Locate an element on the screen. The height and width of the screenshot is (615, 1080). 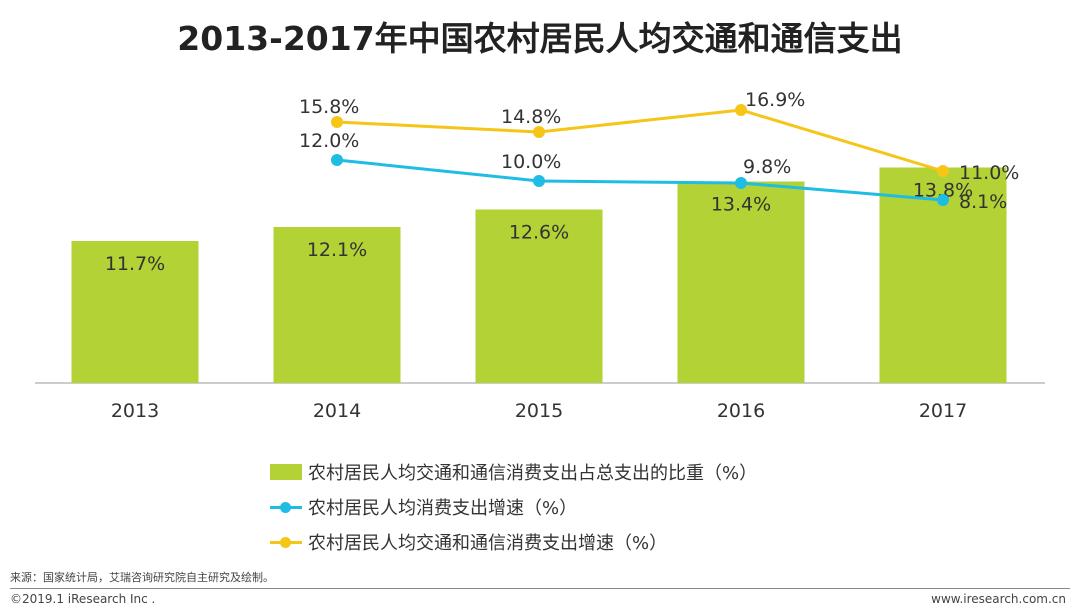
legend-label-transport-growth: 农村居民人均交通和通信消费支出增速（%） is located at coordinates (488, 543).